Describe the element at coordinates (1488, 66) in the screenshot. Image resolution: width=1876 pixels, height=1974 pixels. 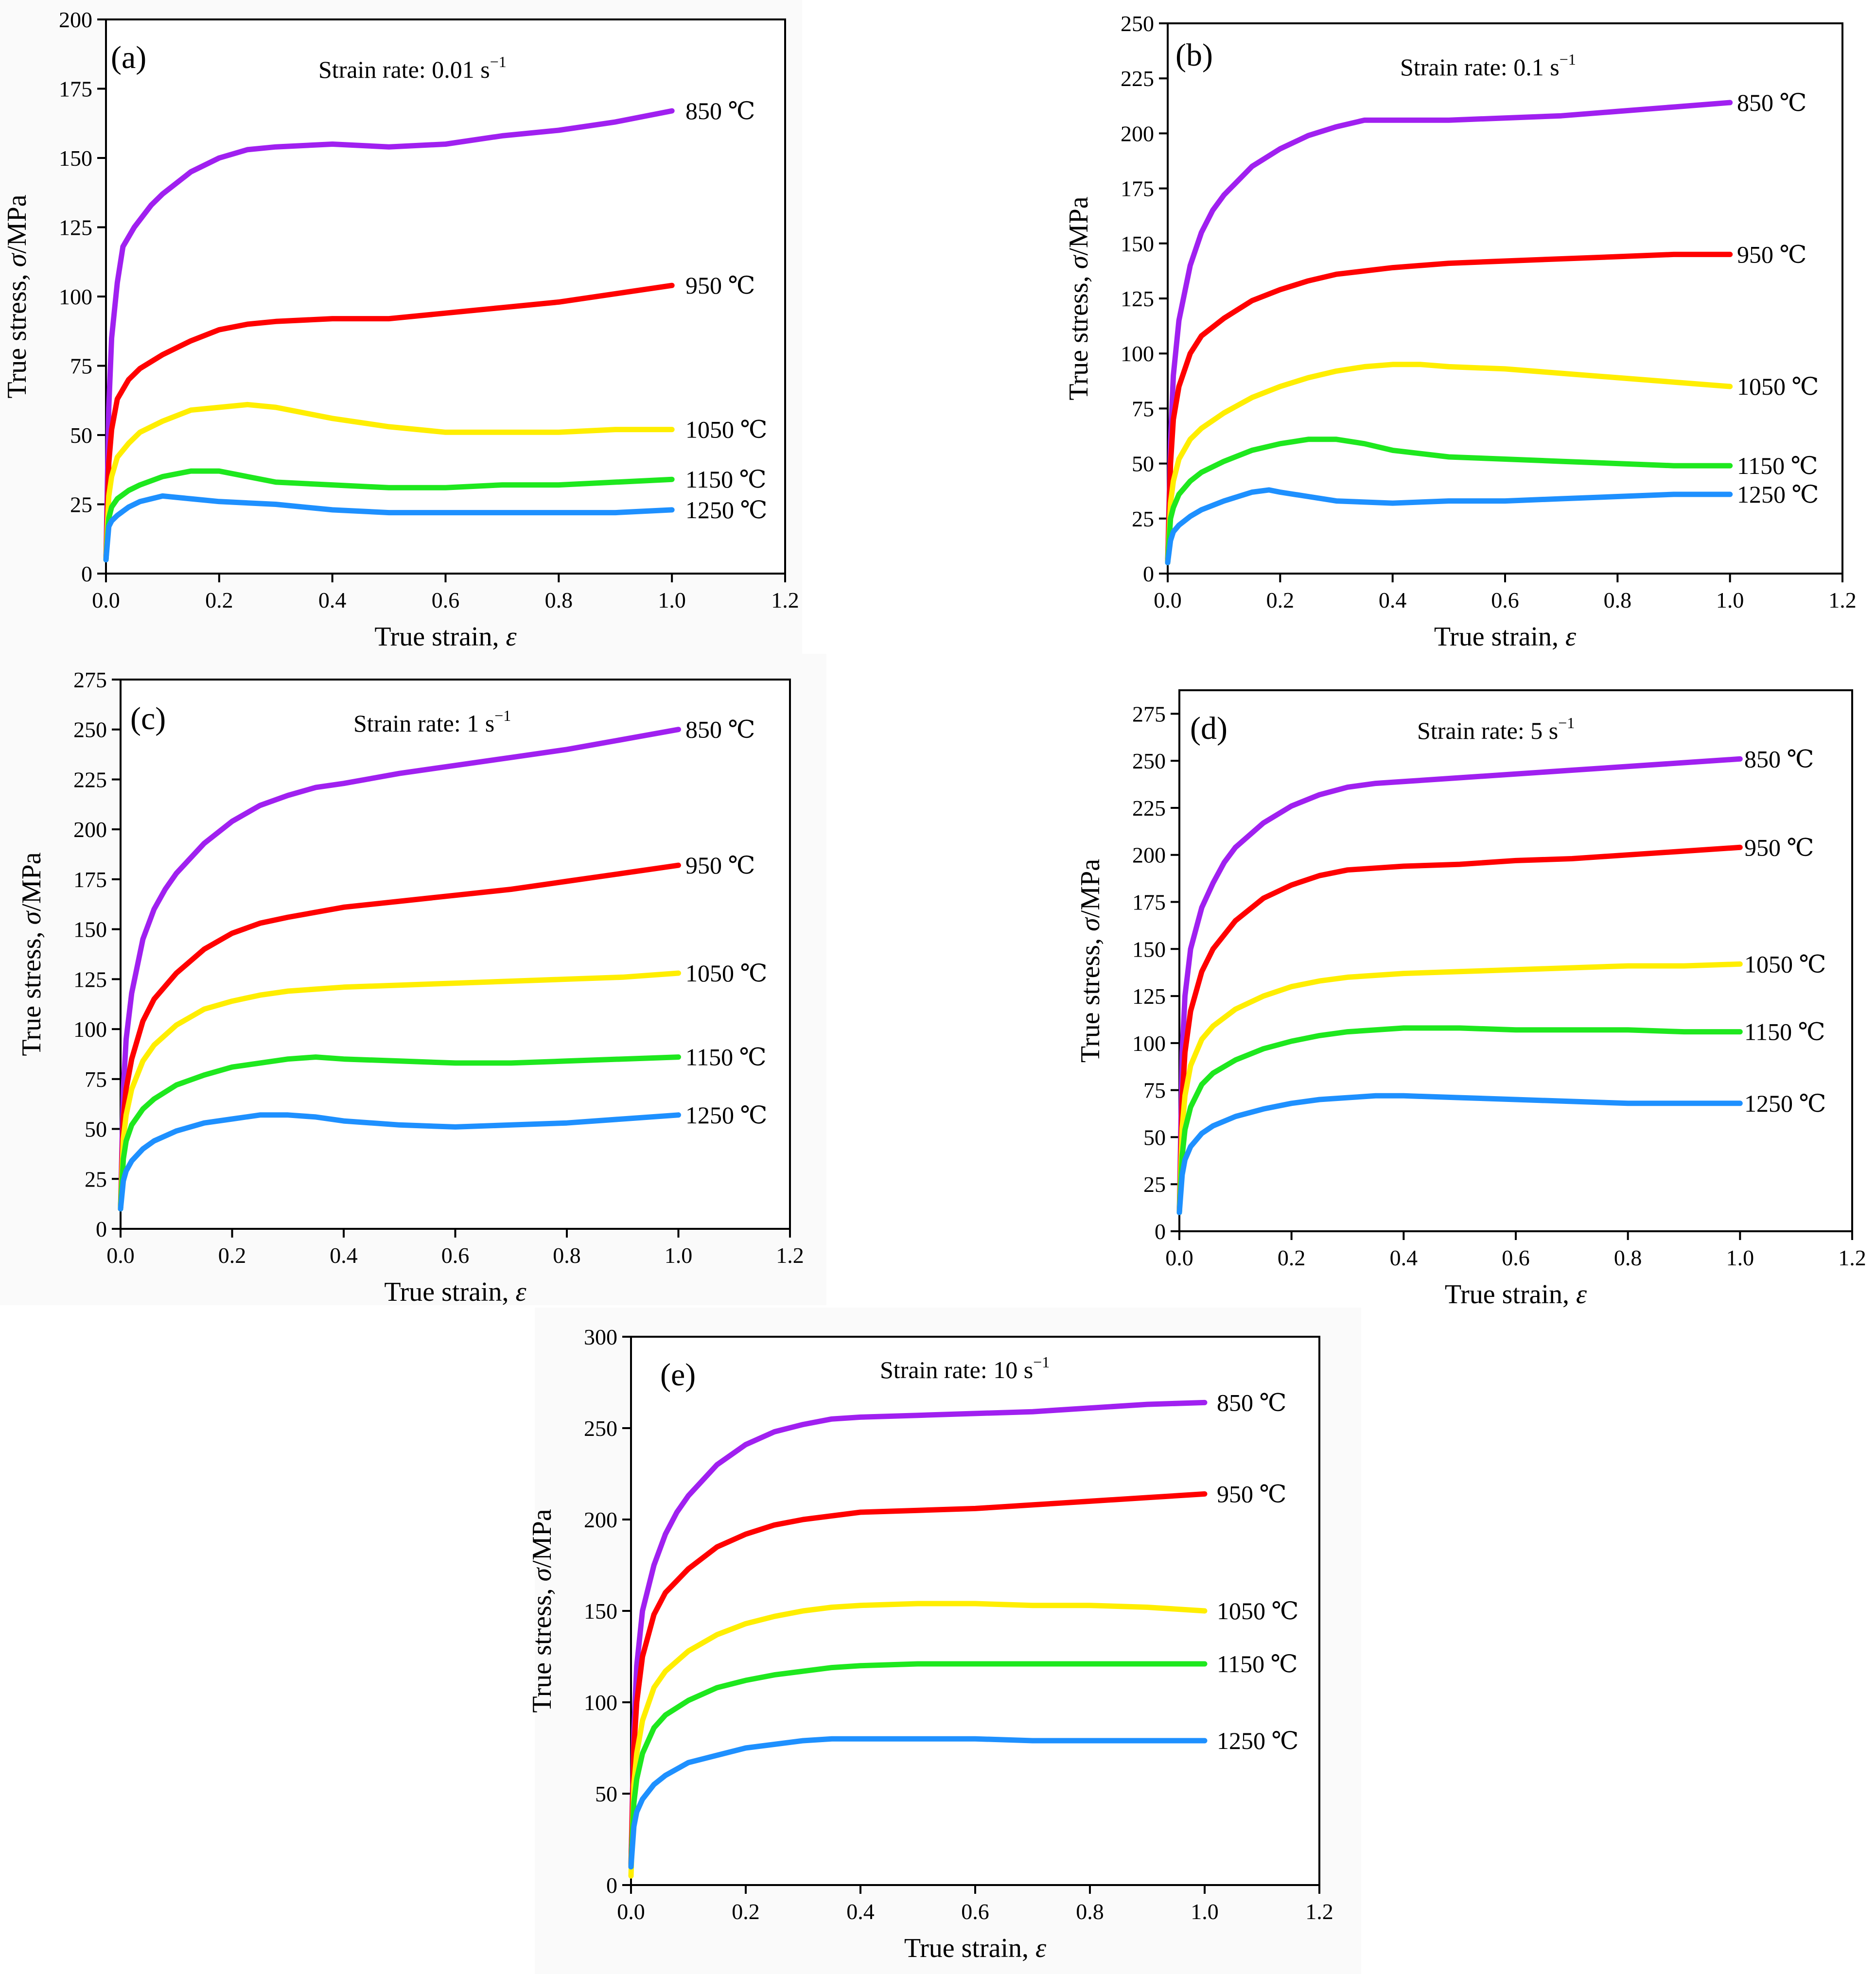
I see `strain-rate-label: Strain rate: 0.1 s−1` at that location.